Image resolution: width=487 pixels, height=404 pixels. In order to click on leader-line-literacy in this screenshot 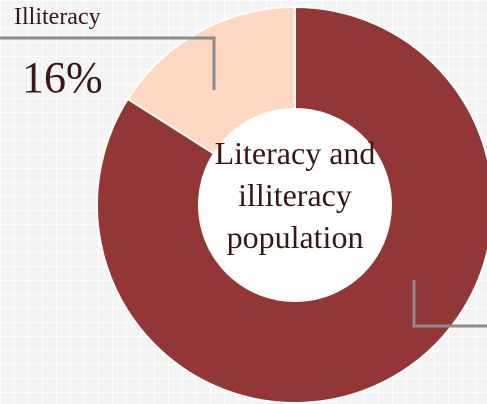, I will do `click(449, 304)`.